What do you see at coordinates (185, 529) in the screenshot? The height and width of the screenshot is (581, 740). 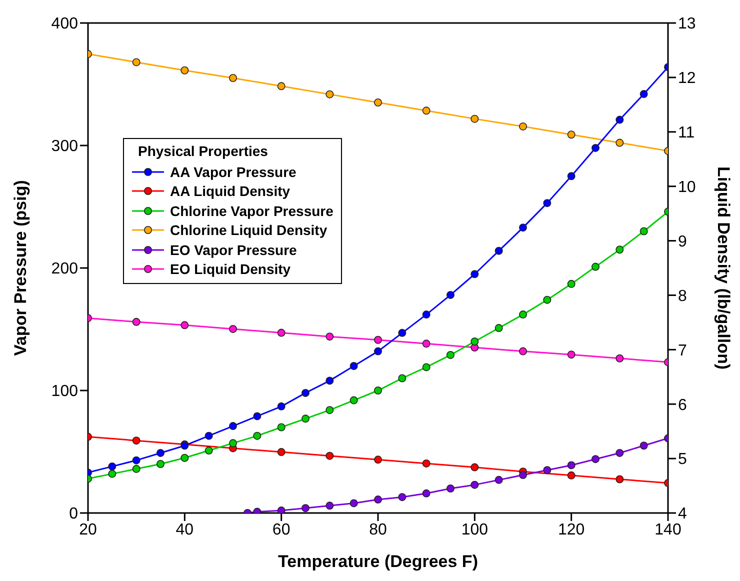 I see `x-tick-label: 40` at bounding box center [185, 529].